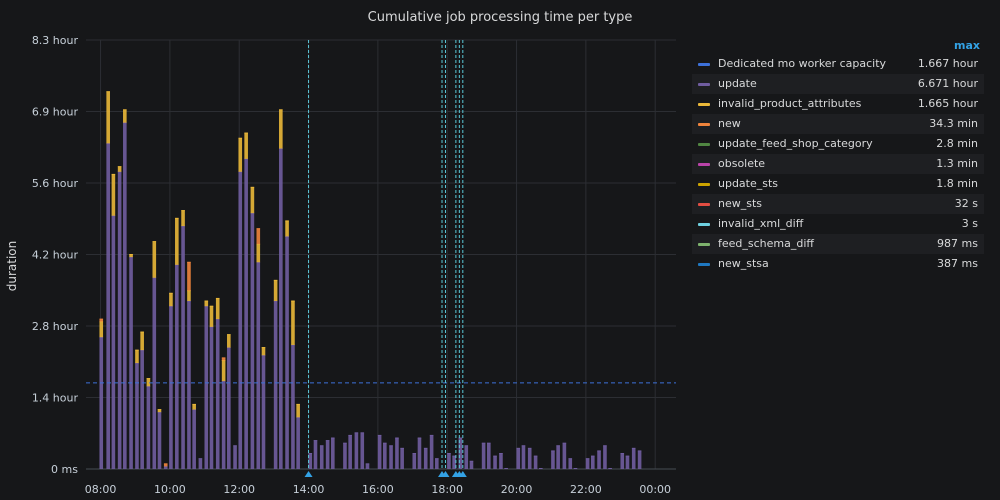 The width and height of the screenshot is (1000, 500). What do you see at coordinates (838, 244) in the screenshot?
I see `legend-item: feed_schema_diff 987 ms` at bounding box center [838, 244].